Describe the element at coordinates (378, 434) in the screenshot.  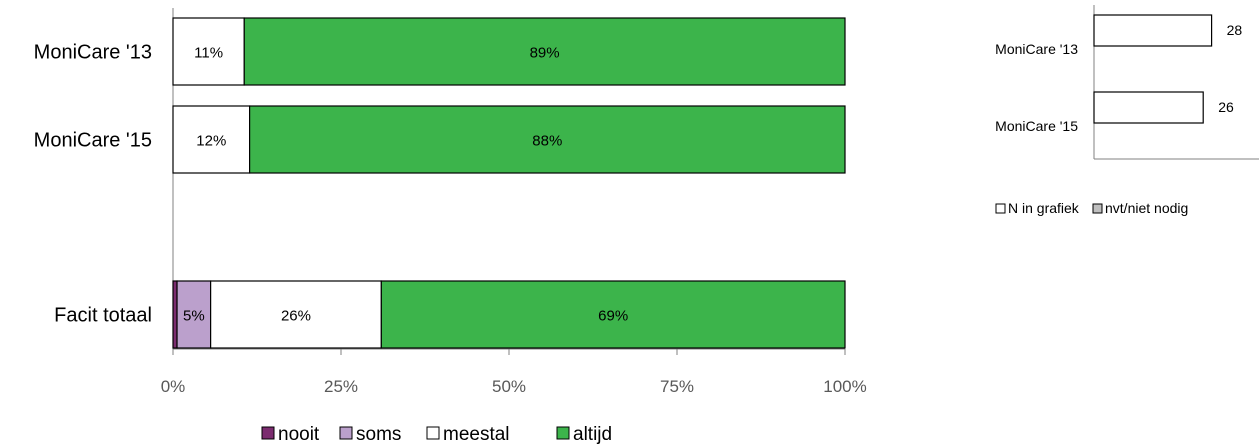
I see `legend-label-soms: soms` at that location.